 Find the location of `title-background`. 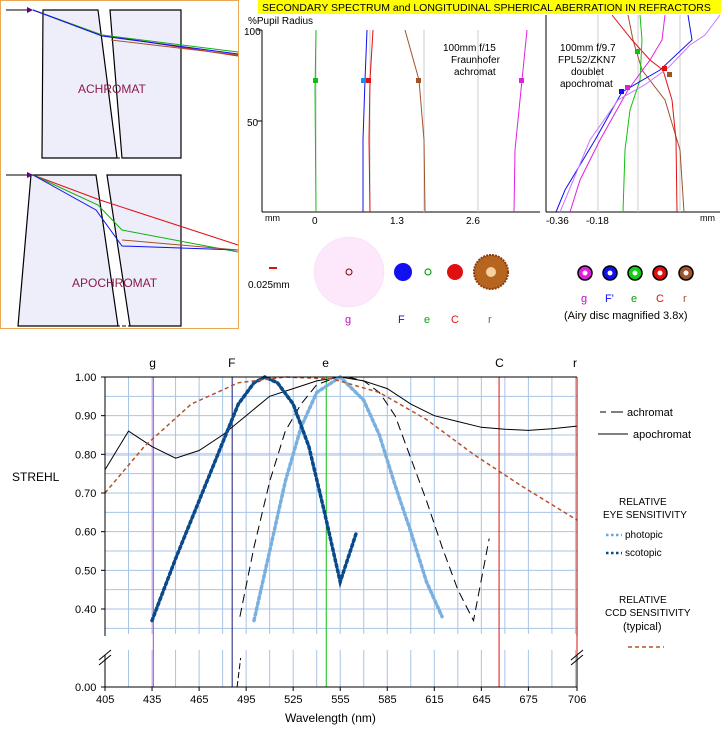

title-background is located at coordinates (489, 7).